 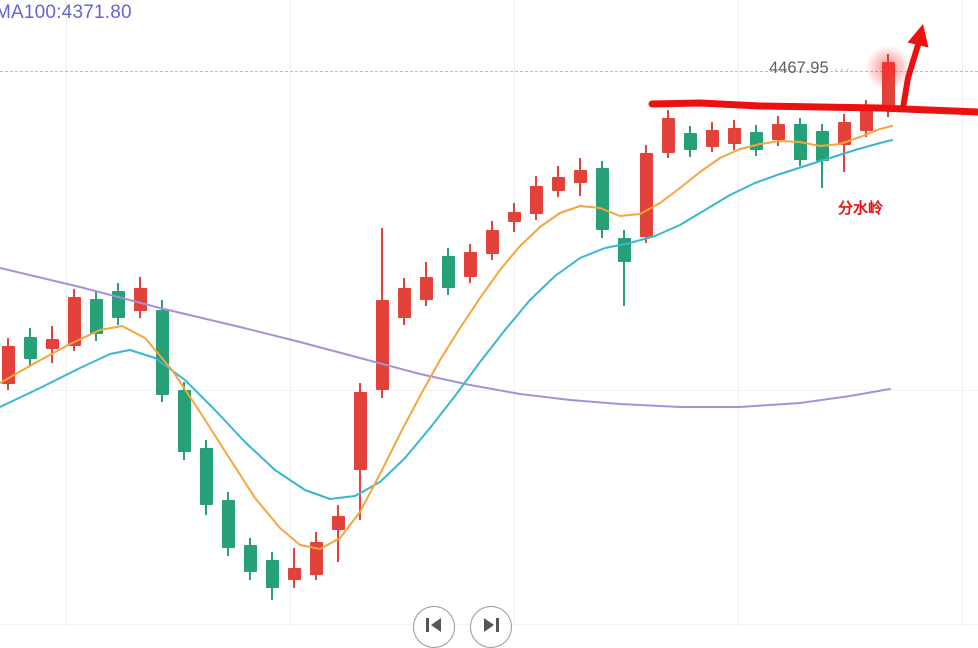 What do you see at coordinates (962, 314) in the screenshot?
I see `vertical-gridline` at bounding box center [962, 314].